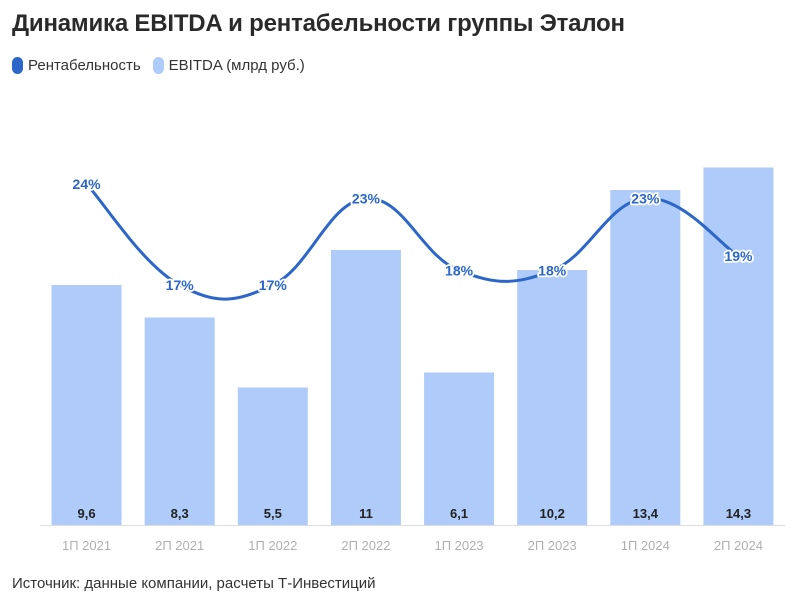 The width and height of the screenshot is (800, 599). I want to click on ebitda-value-label: 13,4, so click(646, 513).